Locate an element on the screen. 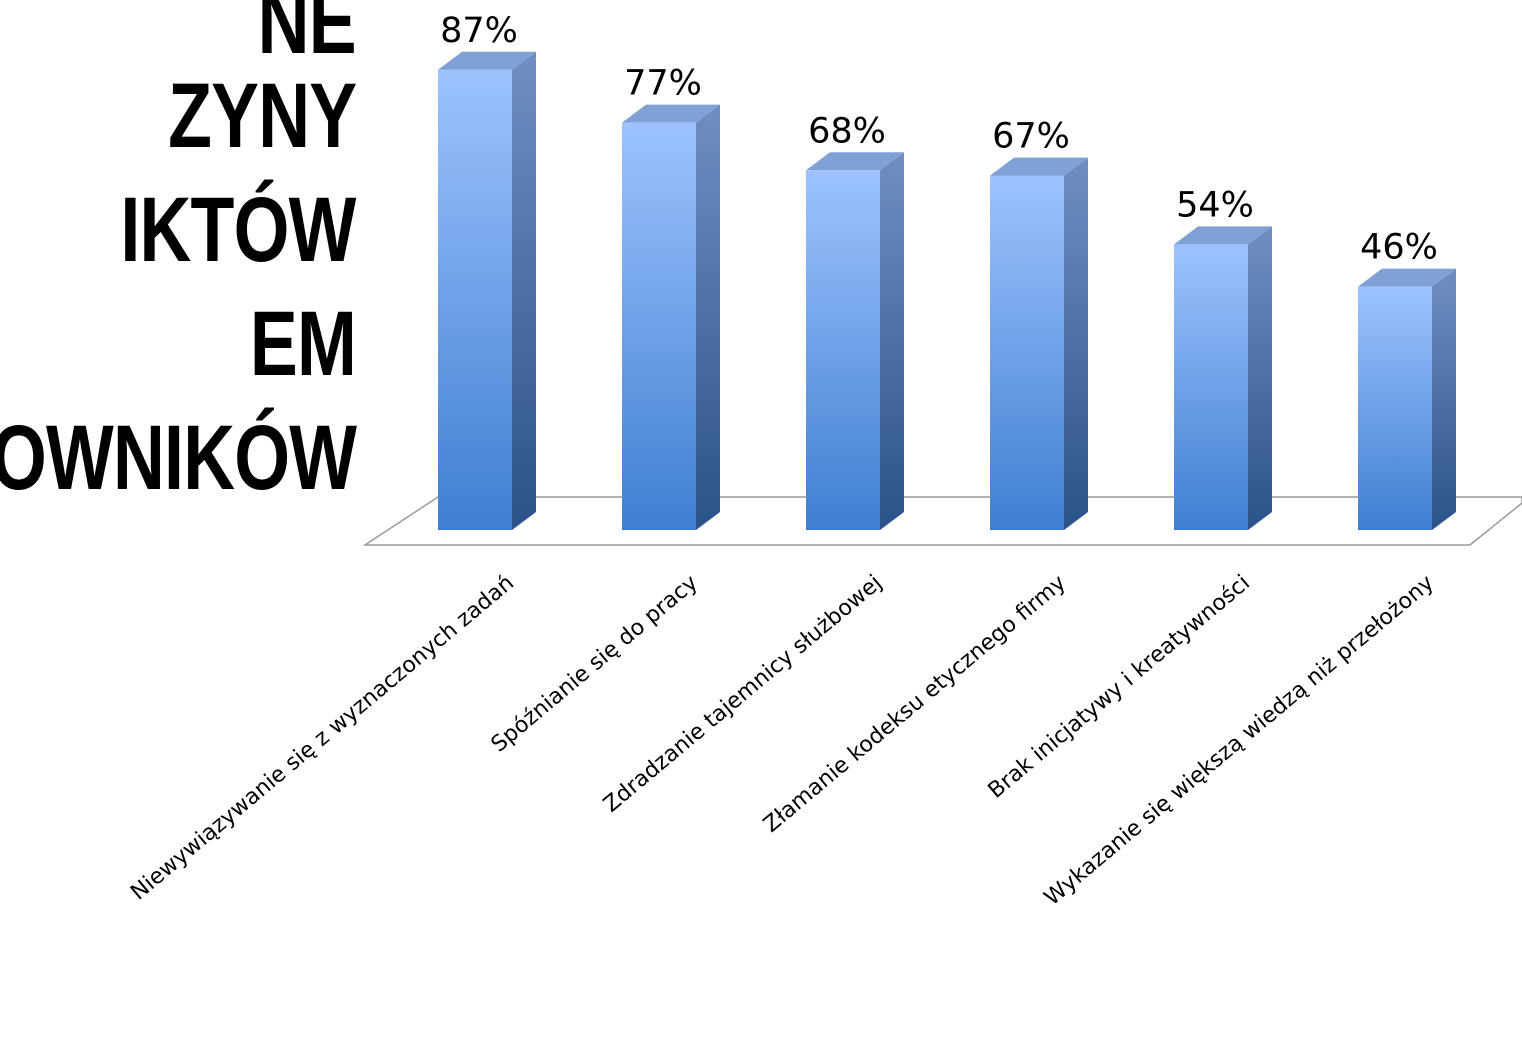 This screenshot has width=1522, height=1049. category-label-4: Złamanie kodeksu etycznego firmy is located at coordinates (915, 703).